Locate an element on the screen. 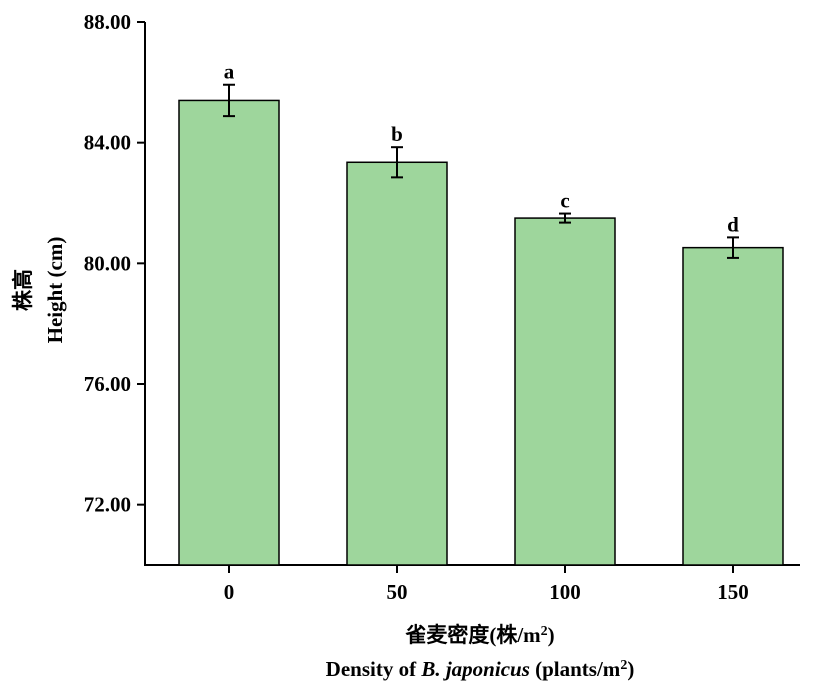  x-tick-label: 100 is located at coordinates (565, 592).